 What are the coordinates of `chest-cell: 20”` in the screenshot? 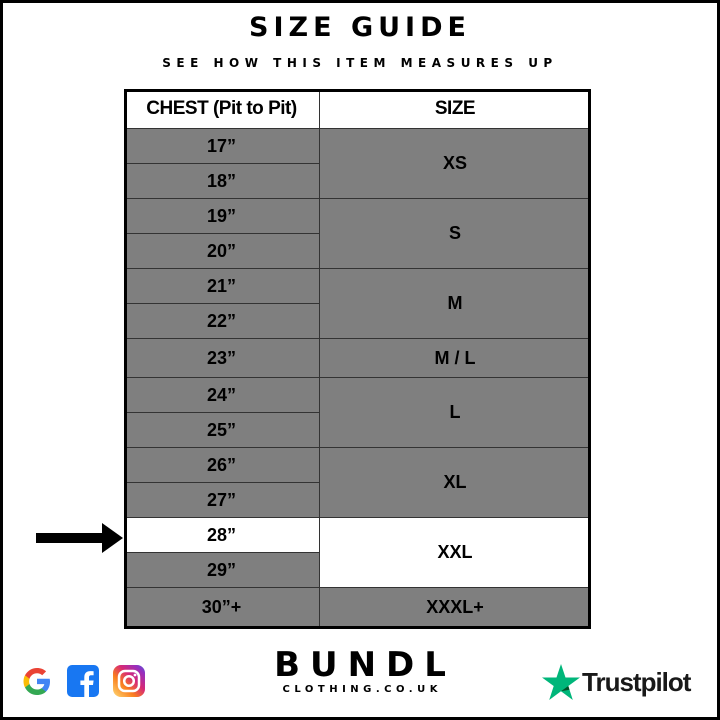 It's located at (222, 251).